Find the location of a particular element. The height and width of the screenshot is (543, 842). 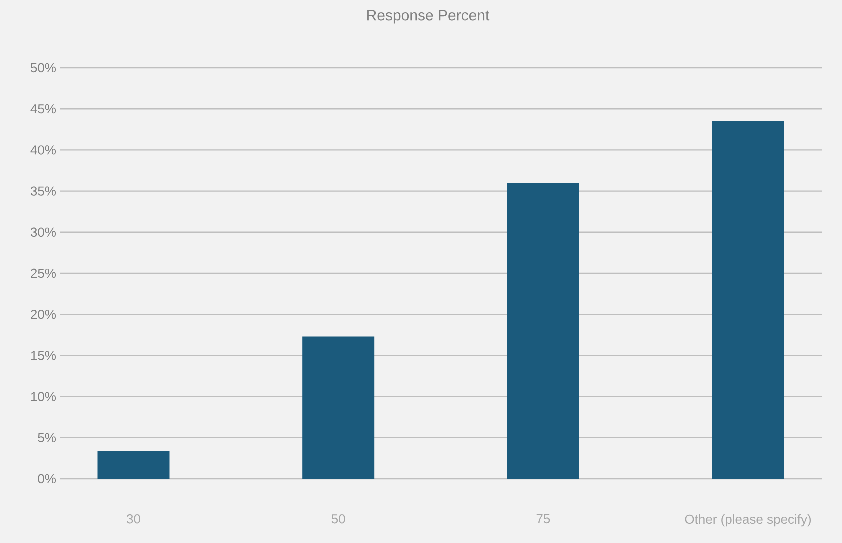

x-tick-label: Other (please specify) is located at coordinates (748, 520).